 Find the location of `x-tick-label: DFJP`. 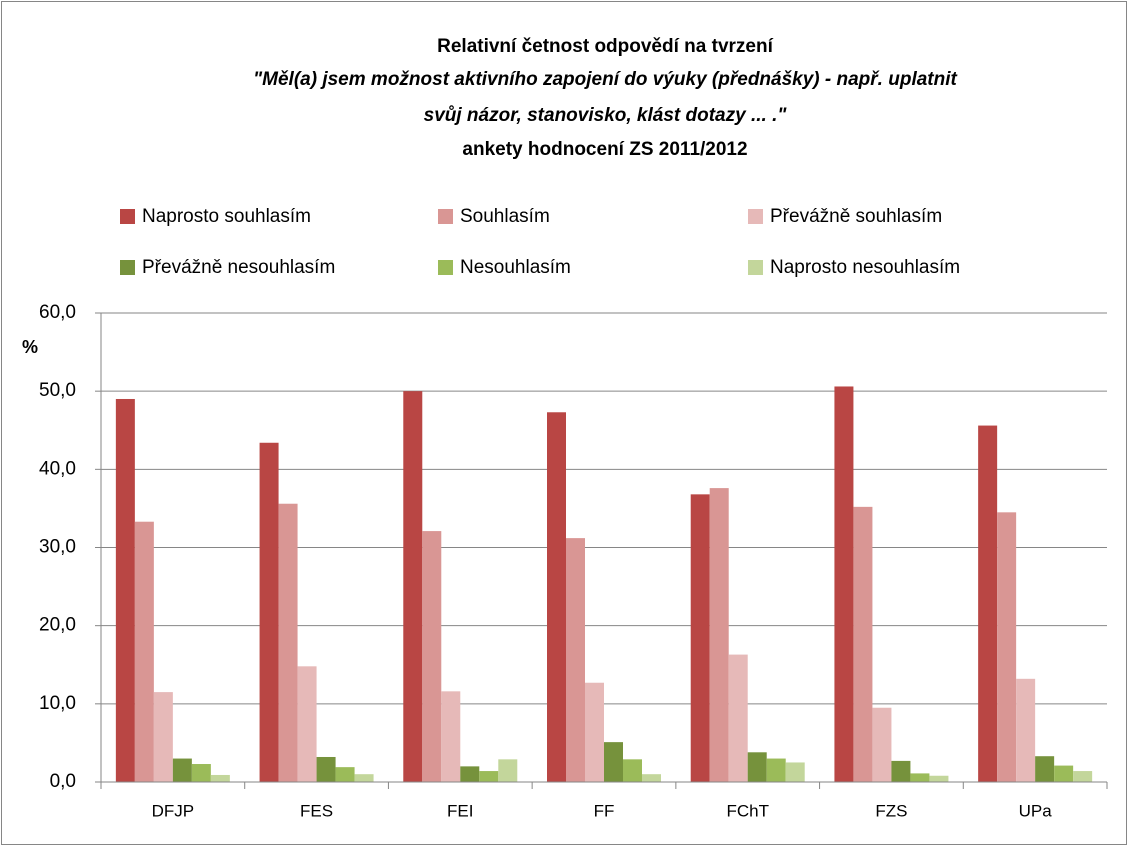

x-tick-label: DFJP is located at coordinates (173, 810).